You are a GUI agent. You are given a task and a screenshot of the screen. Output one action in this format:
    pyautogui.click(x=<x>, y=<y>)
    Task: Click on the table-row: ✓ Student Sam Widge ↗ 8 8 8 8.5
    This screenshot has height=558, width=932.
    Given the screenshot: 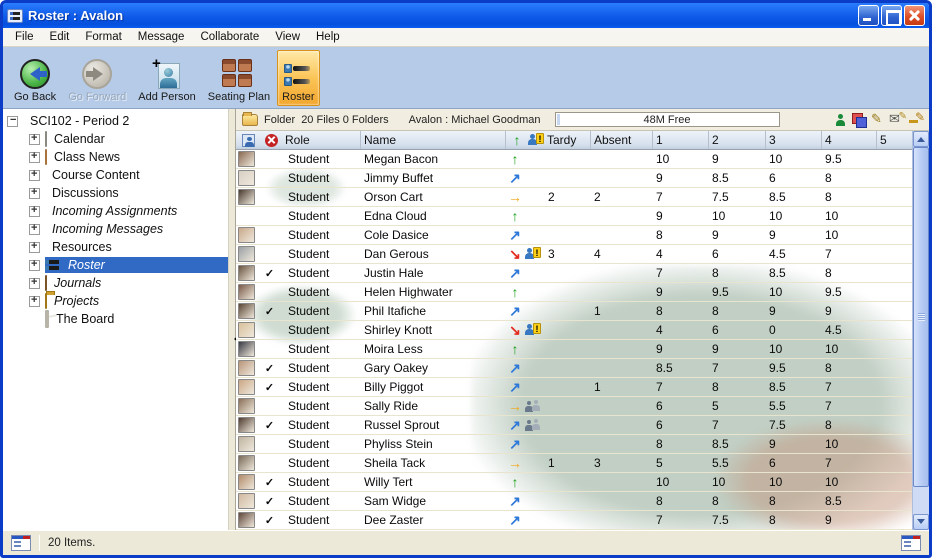 What is the action you would take?
    pyautogui.click(x=574, y=501)
    